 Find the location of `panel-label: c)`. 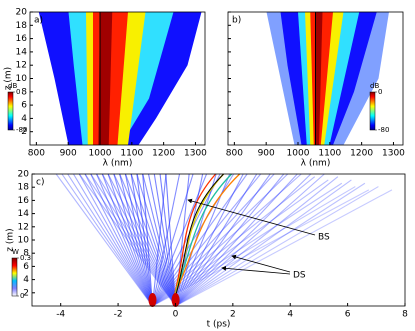

panel-label: c) is located at coordinates (40, 183).